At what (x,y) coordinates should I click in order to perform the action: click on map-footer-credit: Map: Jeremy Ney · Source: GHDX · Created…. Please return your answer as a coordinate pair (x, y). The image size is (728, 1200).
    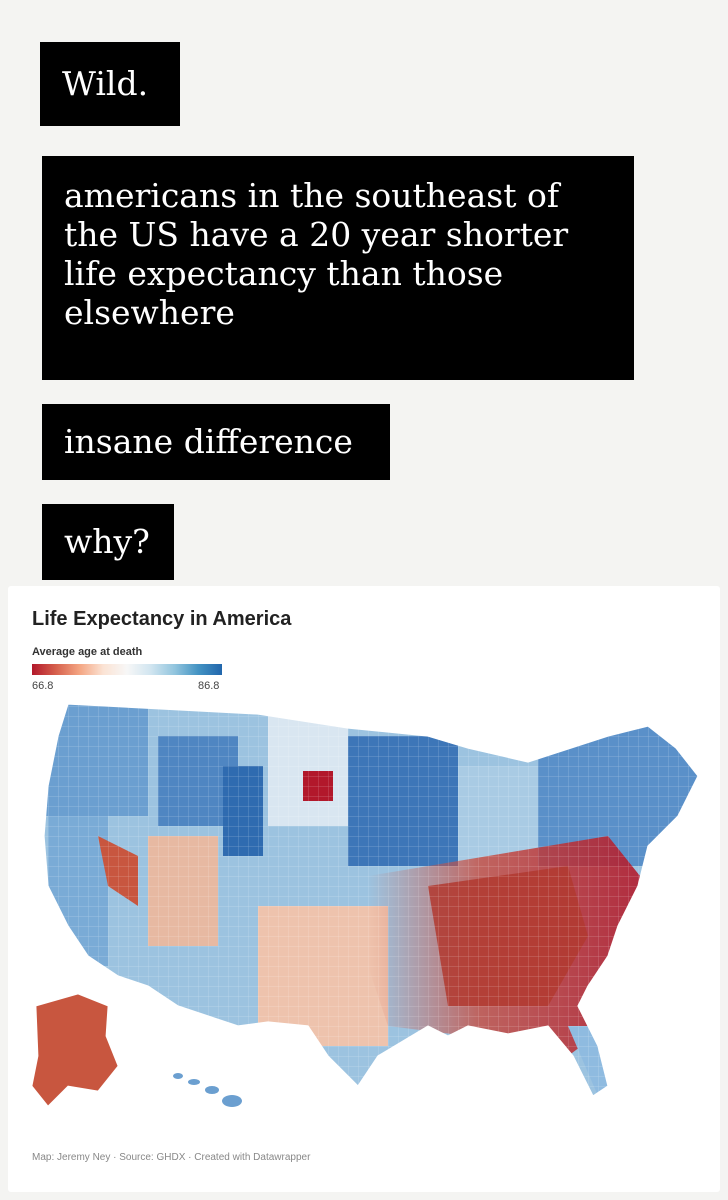
    Looking at the image, I should click on (171, 1157).